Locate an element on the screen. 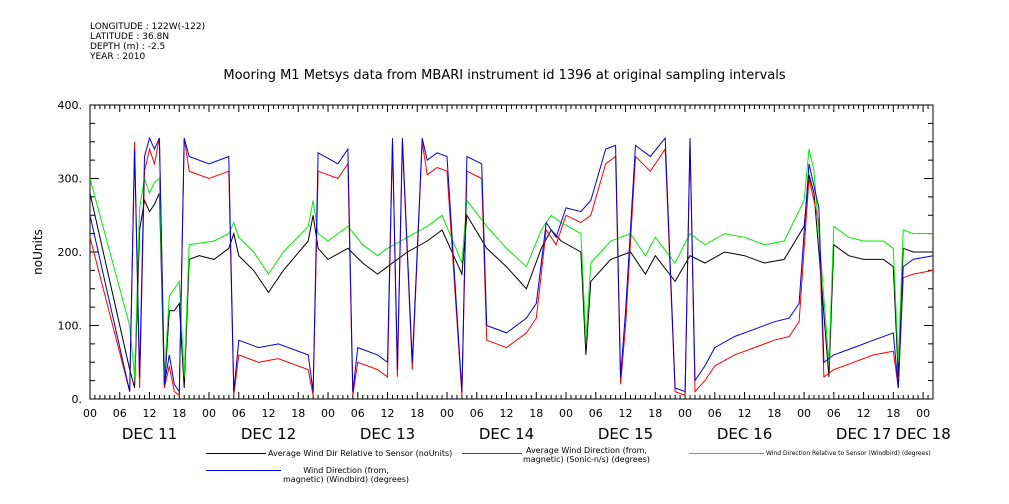 The height and width of the screenshot is (504, 1009). legend-text: Wind Direction (from, is located at coordinates (346, 470).